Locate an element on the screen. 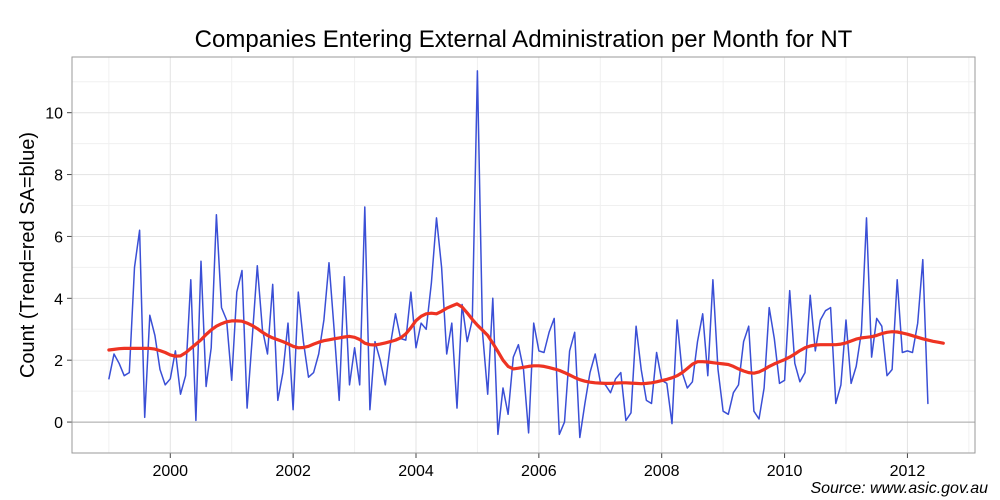  x-tick-label: 2002 is located at coordinates (293, 471).